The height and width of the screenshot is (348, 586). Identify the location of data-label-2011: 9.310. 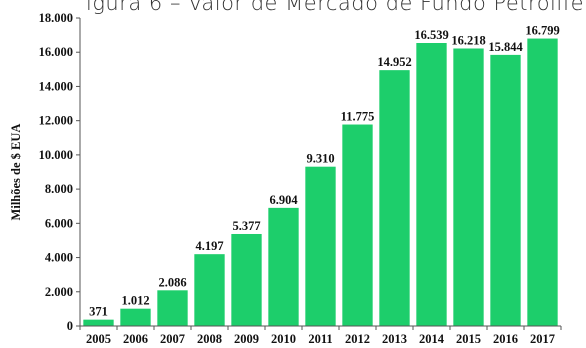
(320, 159).